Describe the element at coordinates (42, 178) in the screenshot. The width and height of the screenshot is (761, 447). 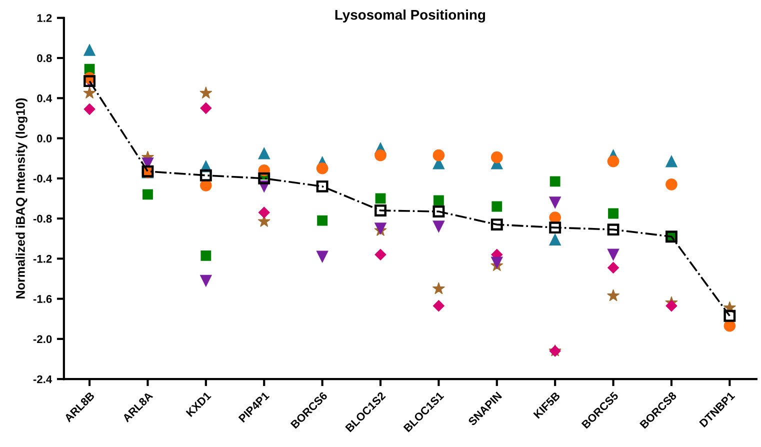
I see `y-tick-label: -0.4` at that location.